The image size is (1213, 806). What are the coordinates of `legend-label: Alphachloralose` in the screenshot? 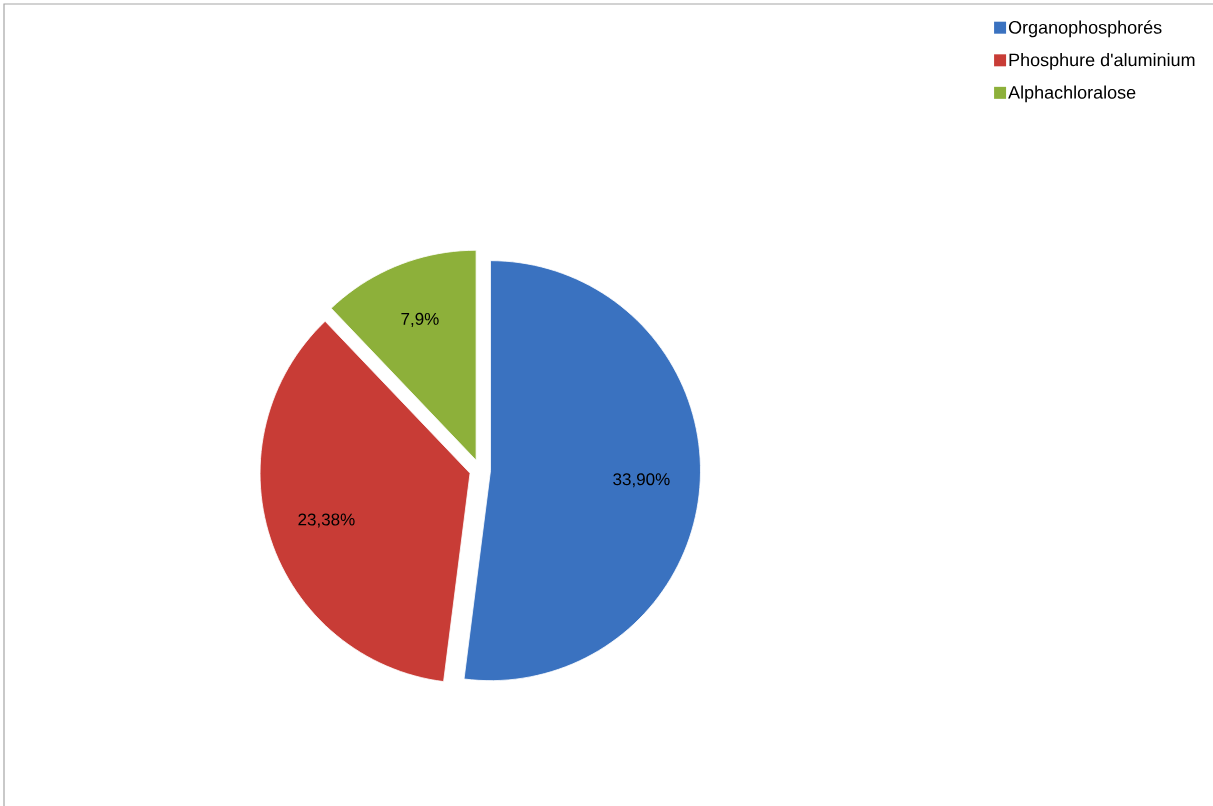 It's located at (1072, 94).